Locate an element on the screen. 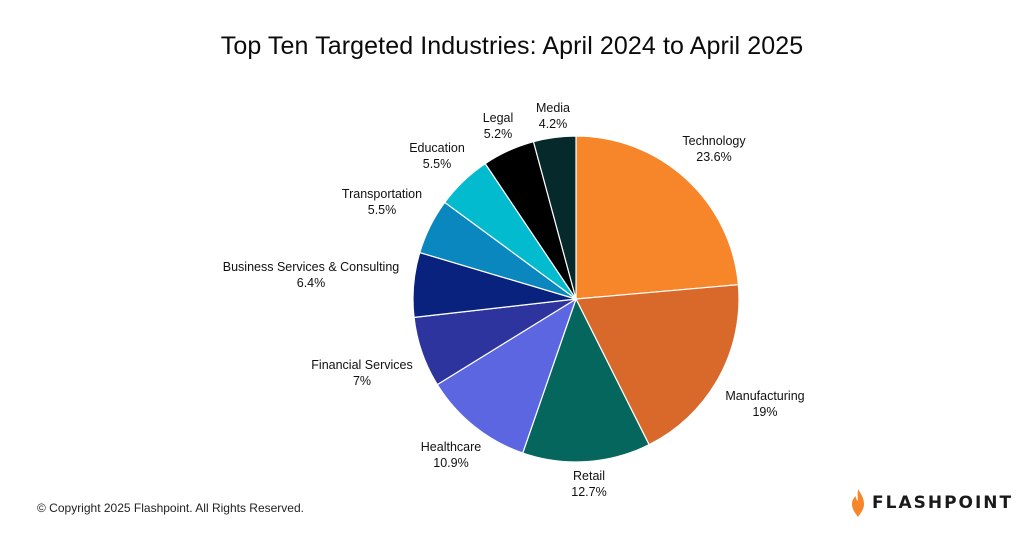  slice-label-name: Business Services & Consulting is located at coordinates (311, 267).